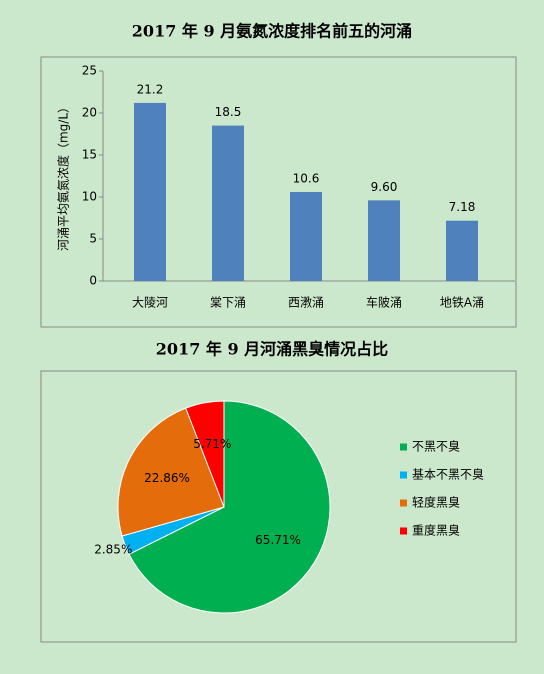  Describe the element at coordinates (462, 303) in the screenshot. I see `x-tick-label: 地铁A涌` at that location.